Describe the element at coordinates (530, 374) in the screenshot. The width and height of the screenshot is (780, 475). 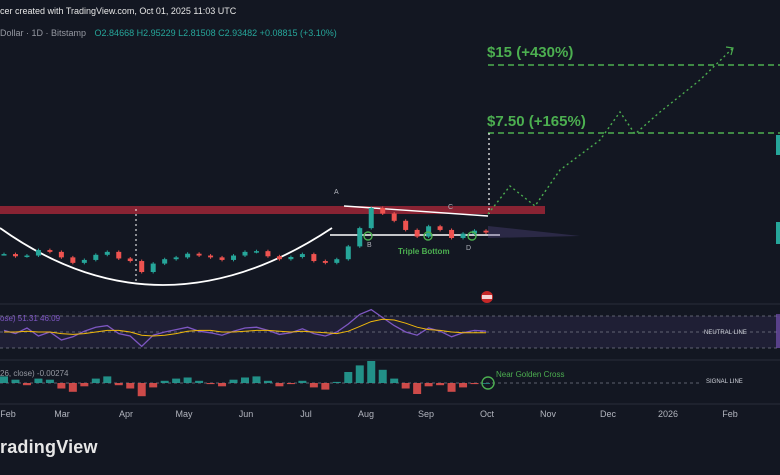
I see `golden-cross-annotation: Near Golden Cross` at that location.